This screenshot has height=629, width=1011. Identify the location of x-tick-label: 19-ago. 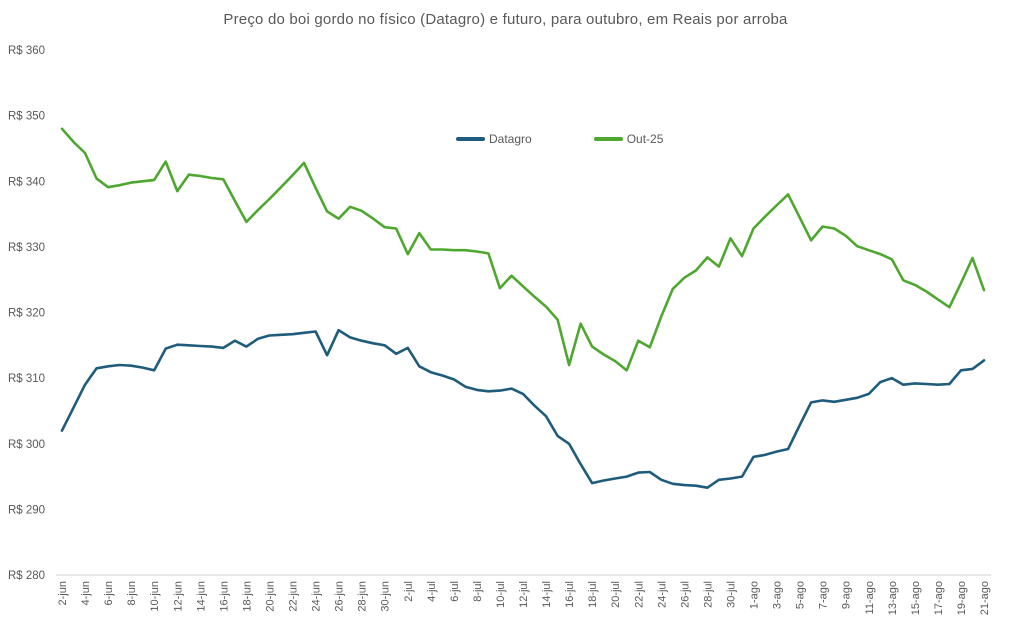
(962, 598).